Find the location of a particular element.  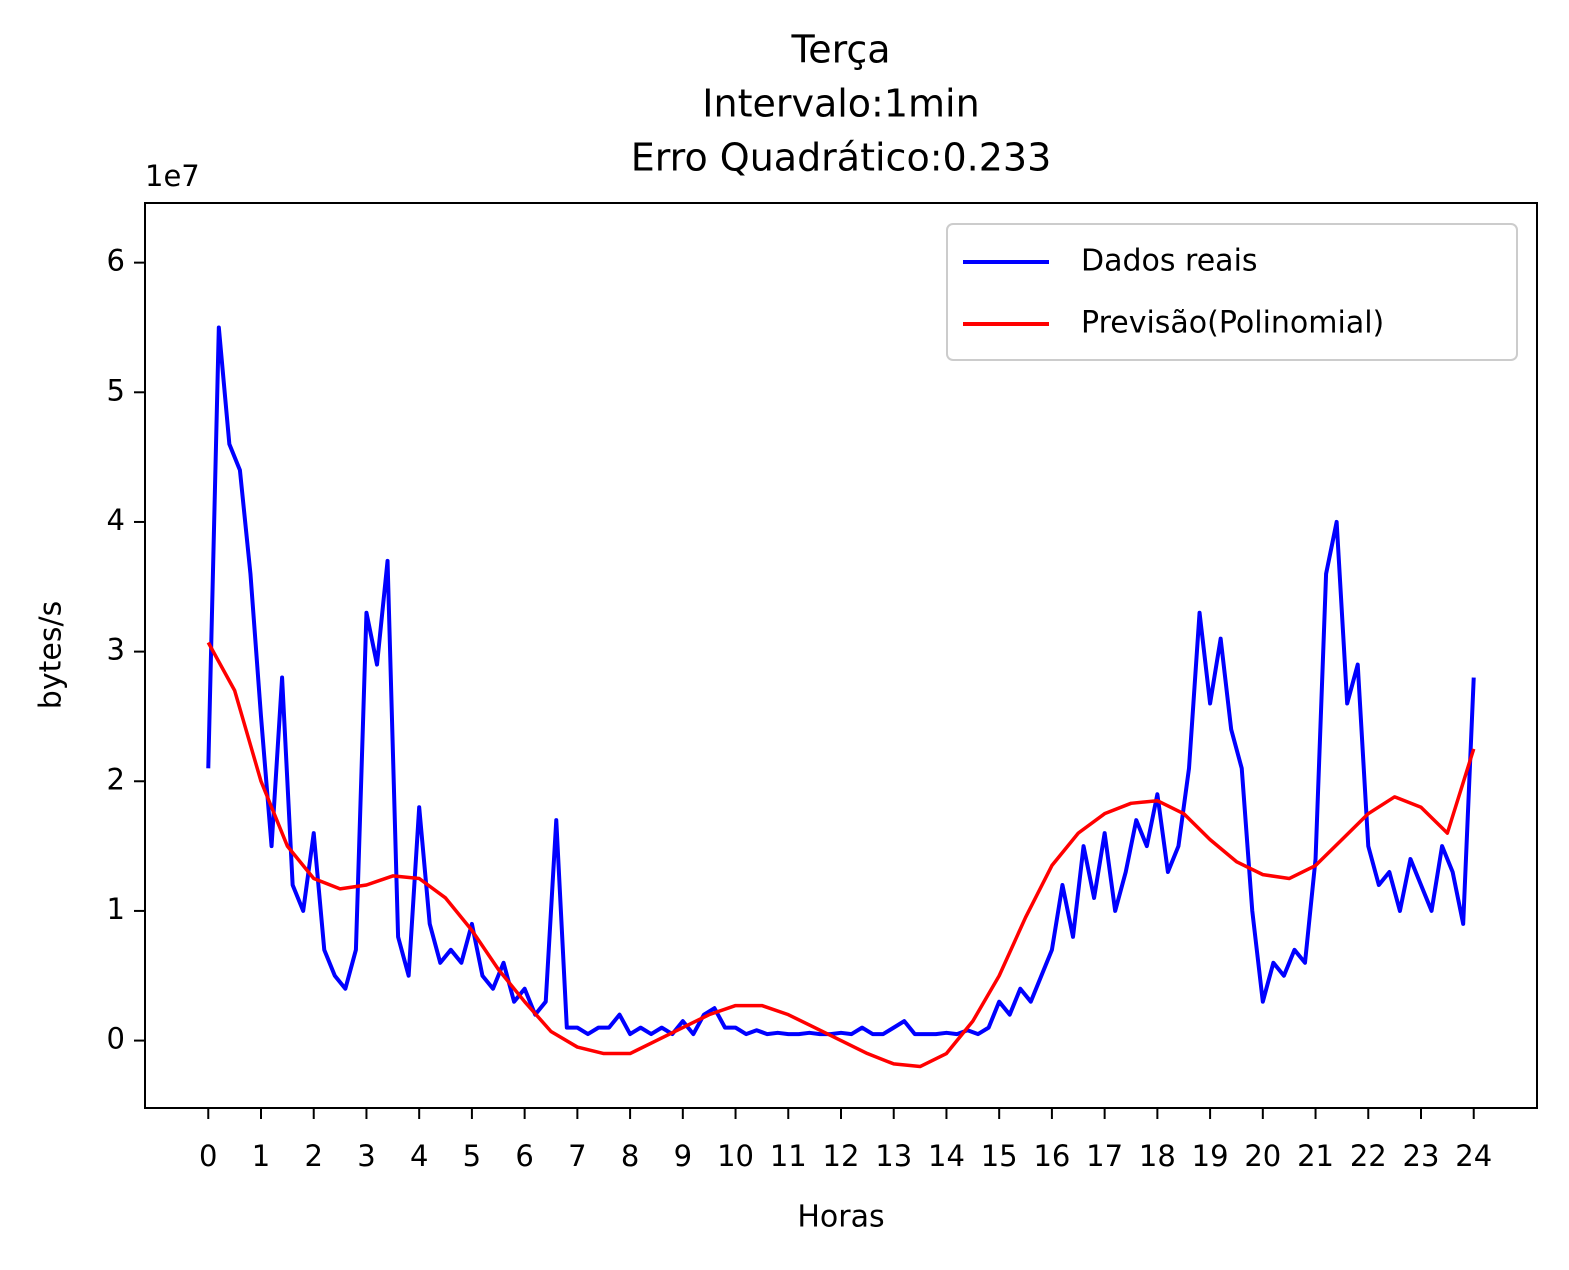

x-tick-label: 19 is located at coordinates (1210, 1156).